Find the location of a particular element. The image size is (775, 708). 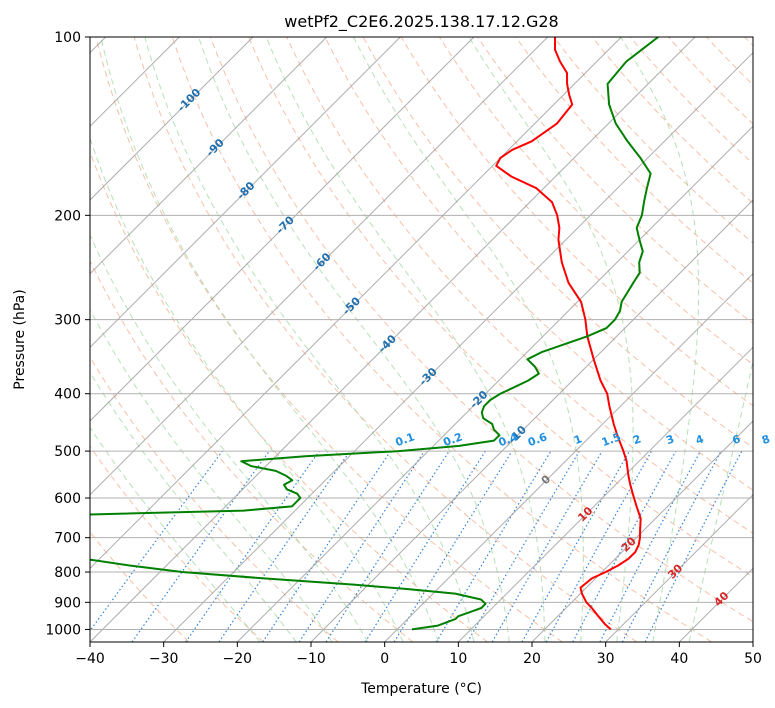

mixing-ratio-label: 8 is located at coordinates (766, 439).